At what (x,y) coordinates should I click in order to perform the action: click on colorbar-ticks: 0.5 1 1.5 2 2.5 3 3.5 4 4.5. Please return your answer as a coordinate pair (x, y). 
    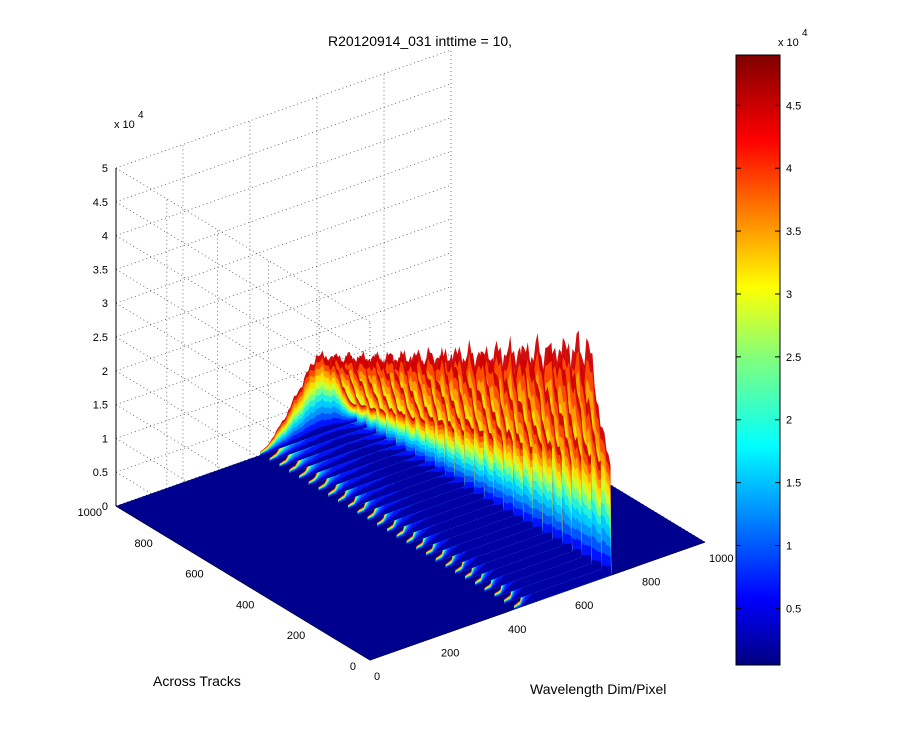
    Looking at the image, I should click on (768, 357).